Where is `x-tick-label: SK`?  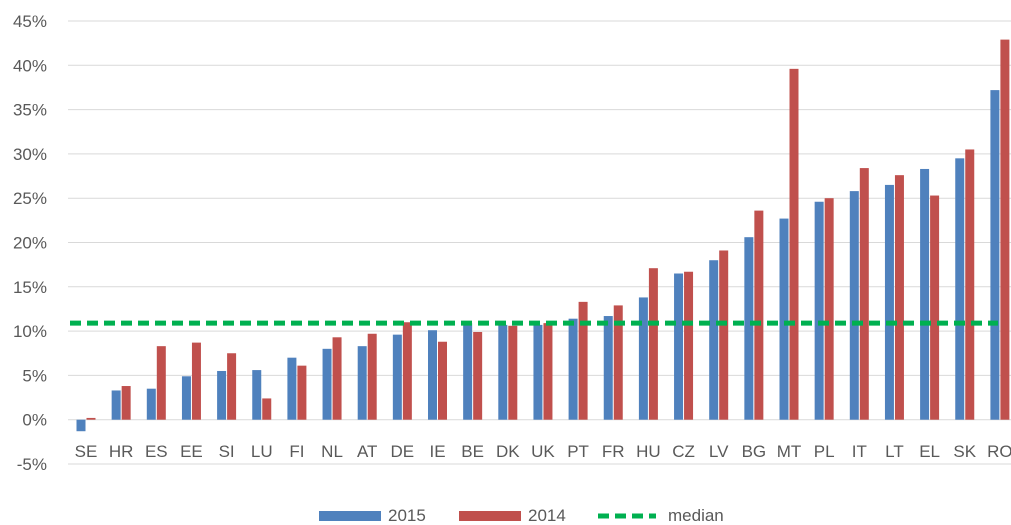 x-tick-label: SK is located at coordinates (964, 451).